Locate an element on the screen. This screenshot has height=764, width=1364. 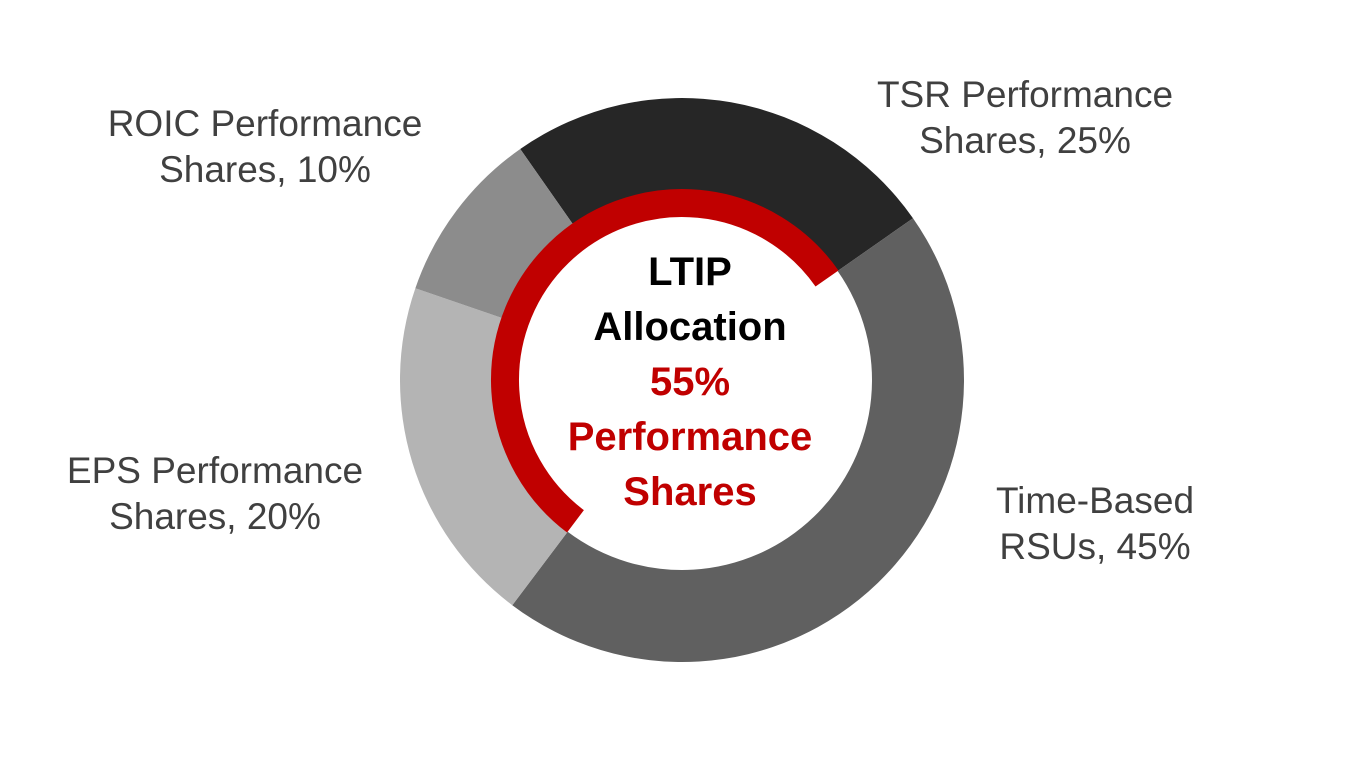
label-tsr-performance-shares: TSR Performance Shares, 25% is located at coordinates (1025, 117).